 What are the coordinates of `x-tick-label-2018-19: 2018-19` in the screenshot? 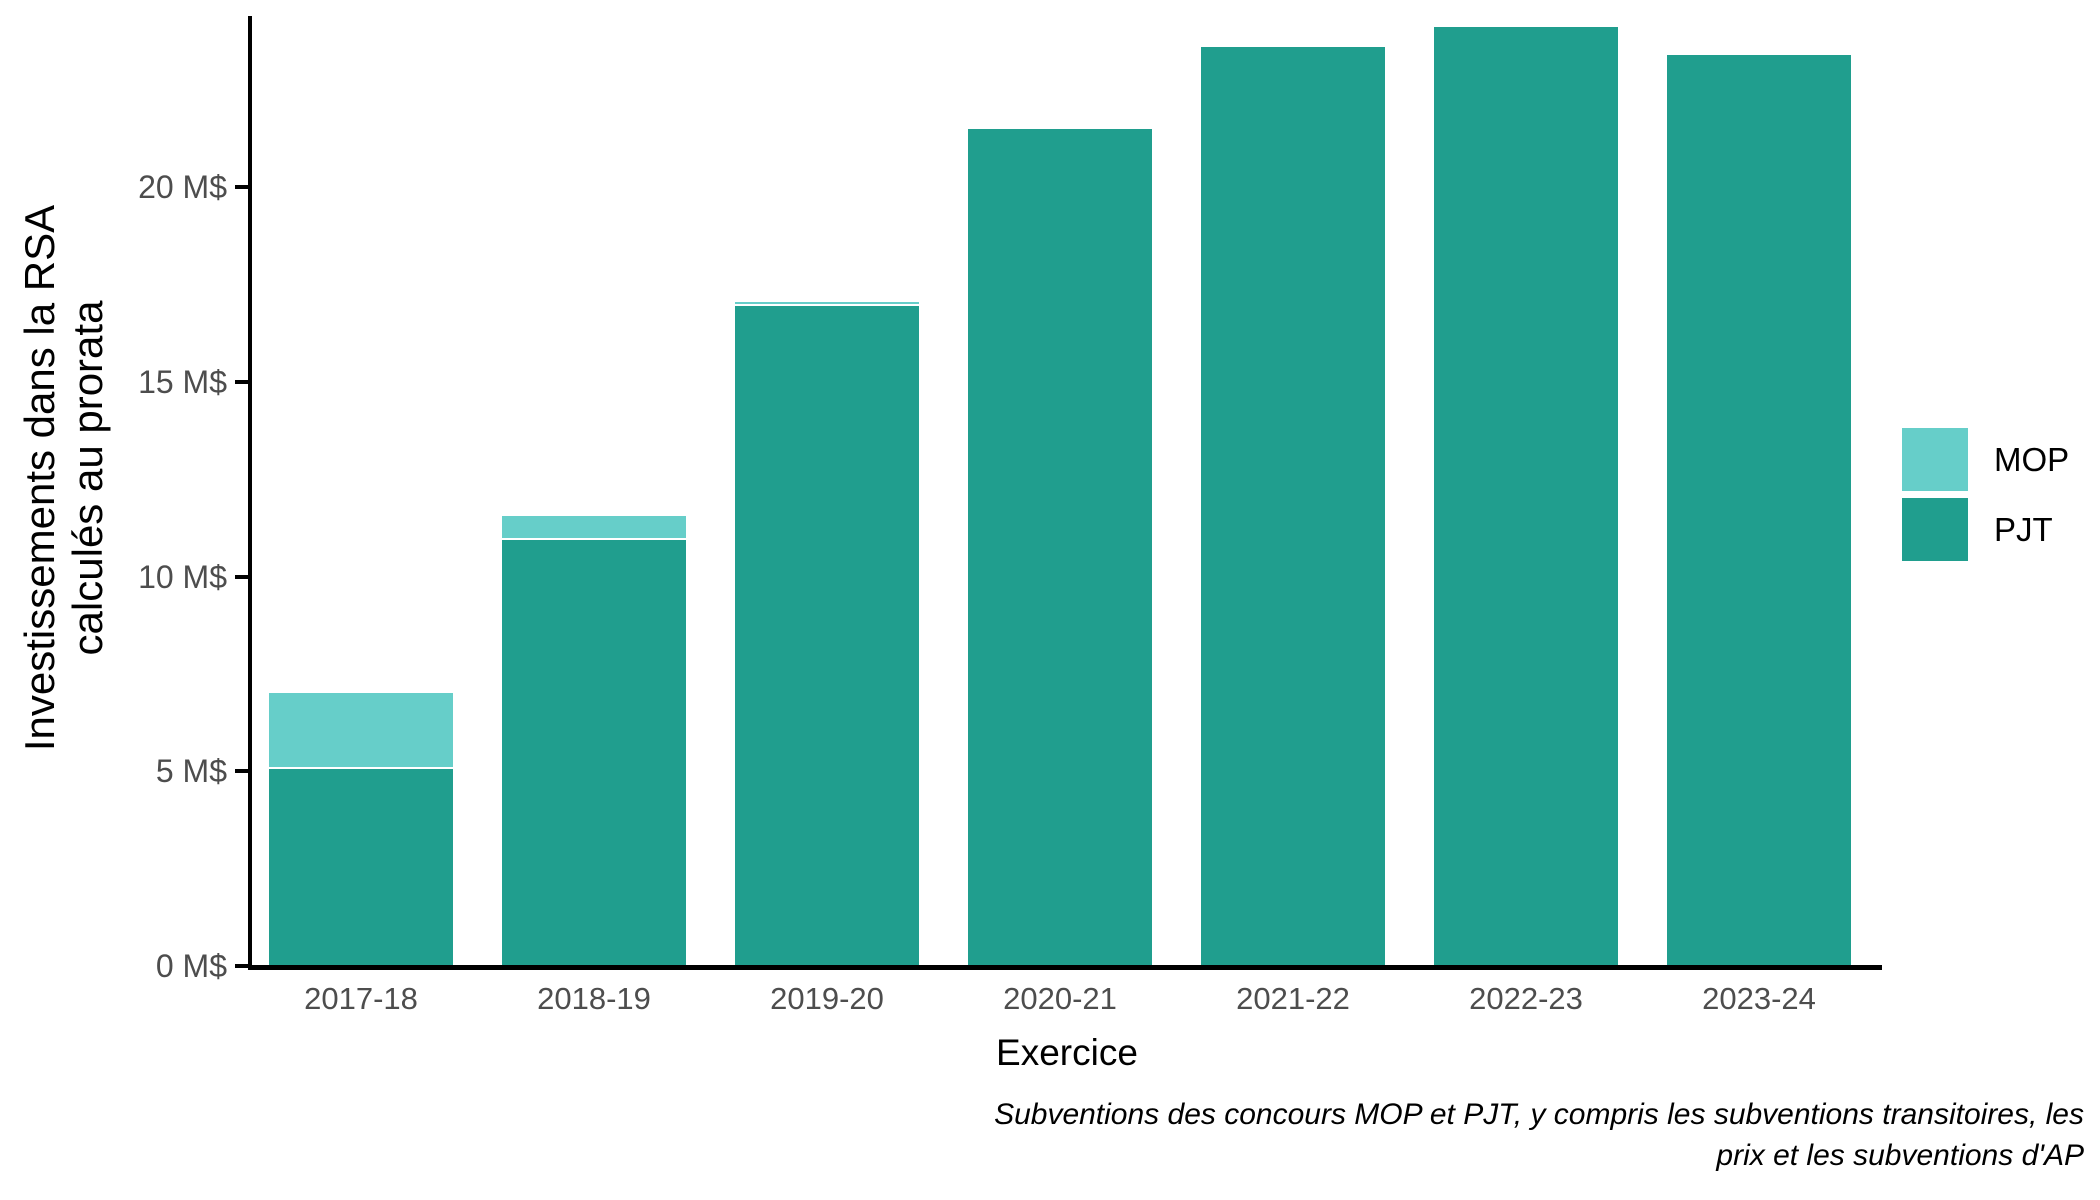 It's located at (594, 998).